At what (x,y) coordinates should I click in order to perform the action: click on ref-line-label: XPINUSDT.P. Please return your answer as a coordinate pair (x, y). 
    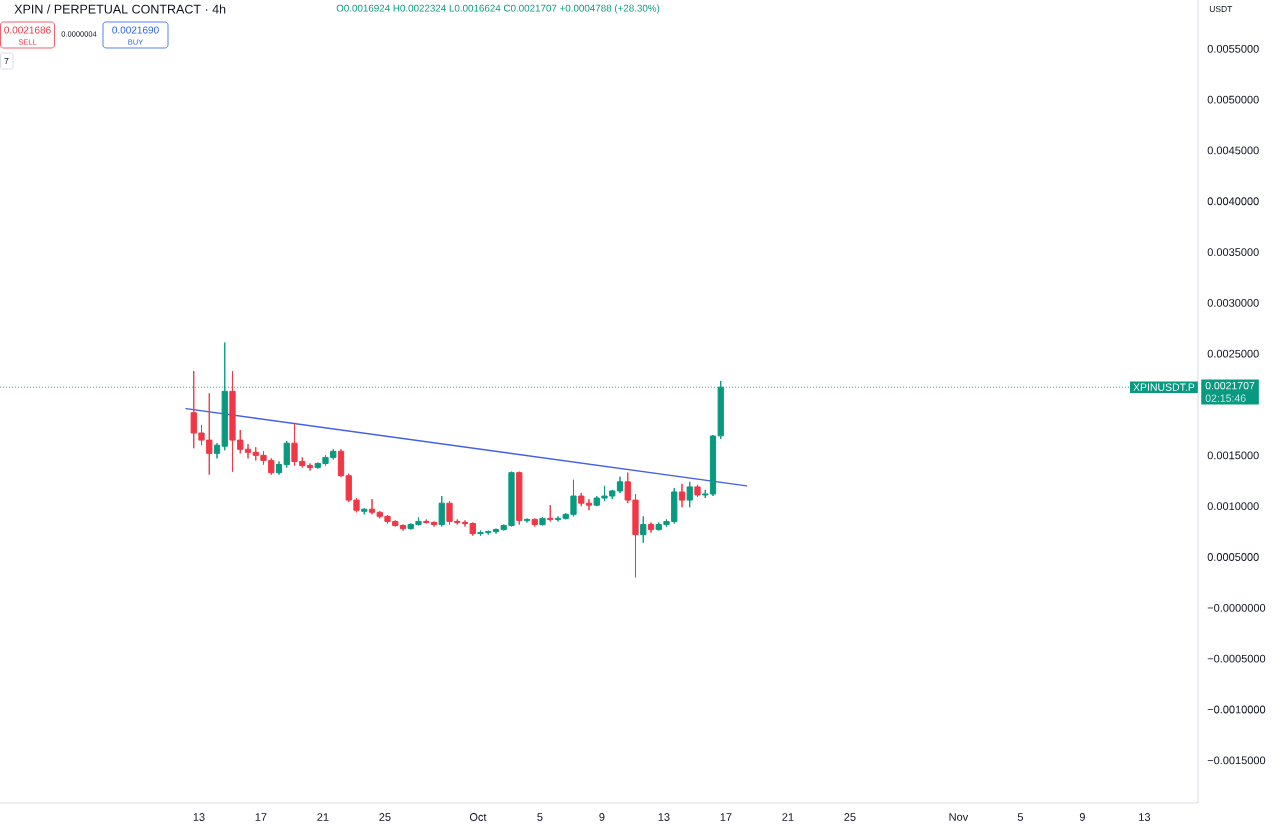
    Looking at the image, I should click on (1164, 387).